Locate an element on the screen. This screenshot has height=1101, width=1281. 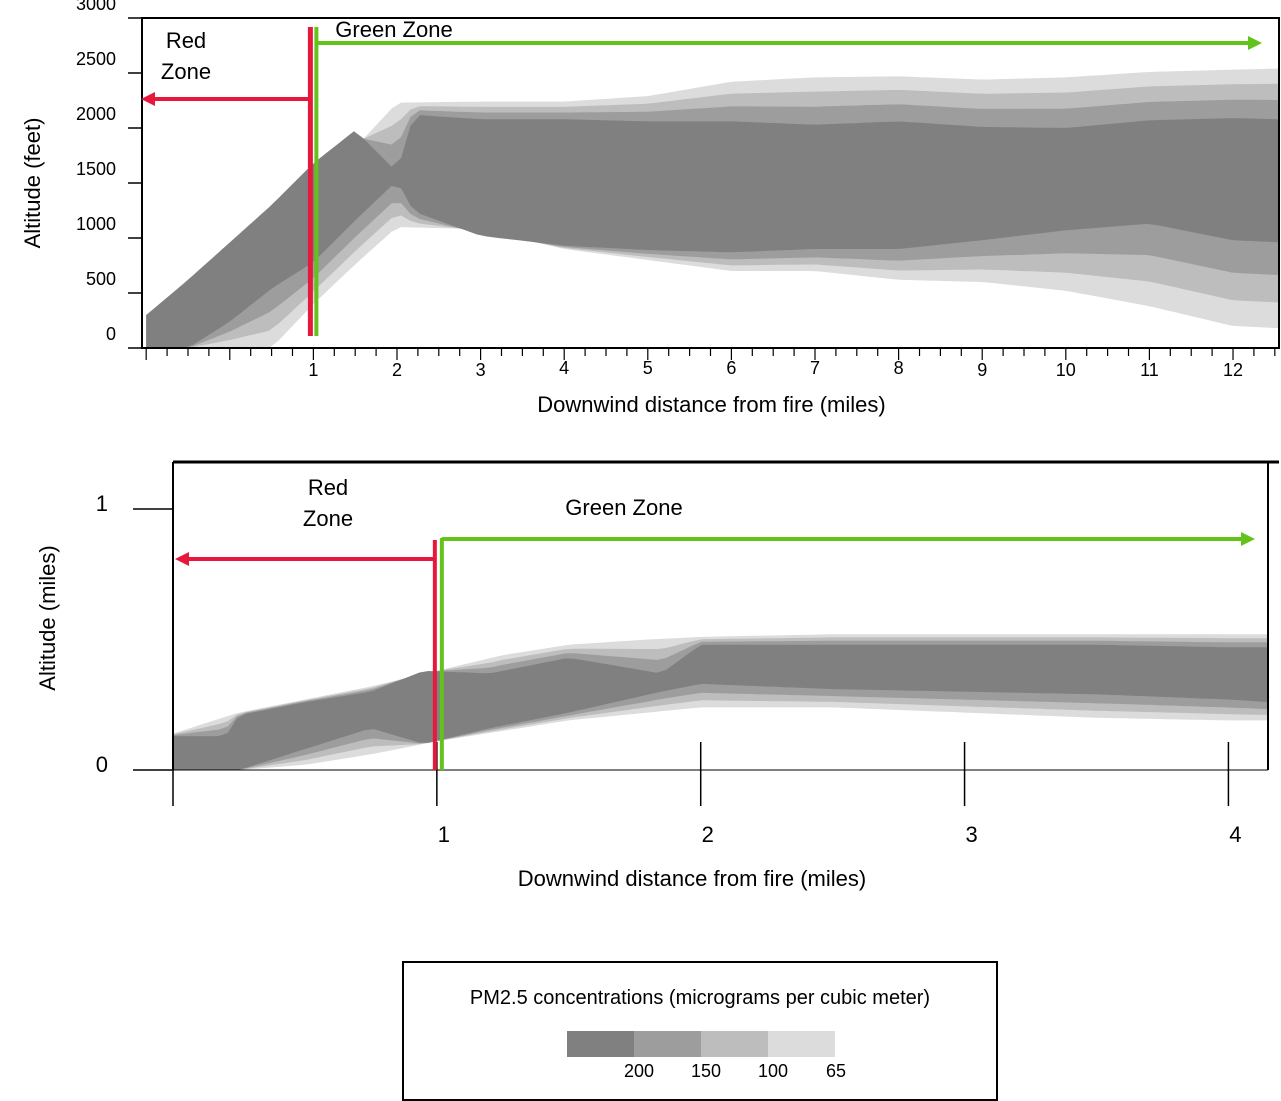
top-y-tick-label-3000: 3000 is located at coordinates (96, 7).